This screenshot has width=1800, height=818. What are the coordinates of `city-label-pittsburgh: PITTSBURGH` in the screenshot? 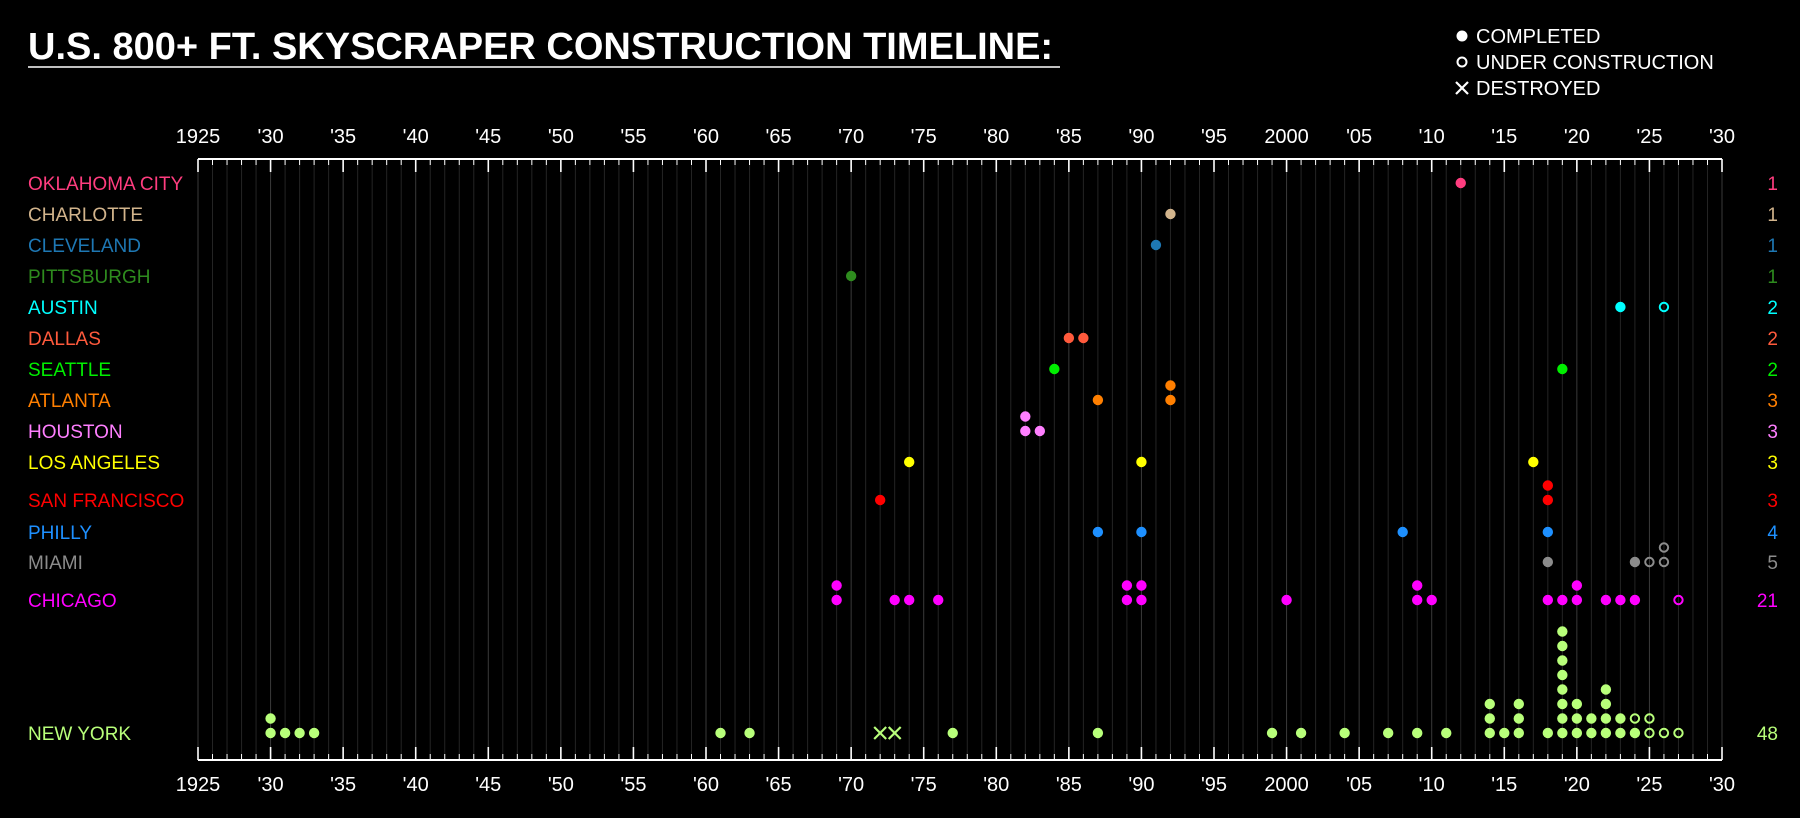 It's located at (89, 277).